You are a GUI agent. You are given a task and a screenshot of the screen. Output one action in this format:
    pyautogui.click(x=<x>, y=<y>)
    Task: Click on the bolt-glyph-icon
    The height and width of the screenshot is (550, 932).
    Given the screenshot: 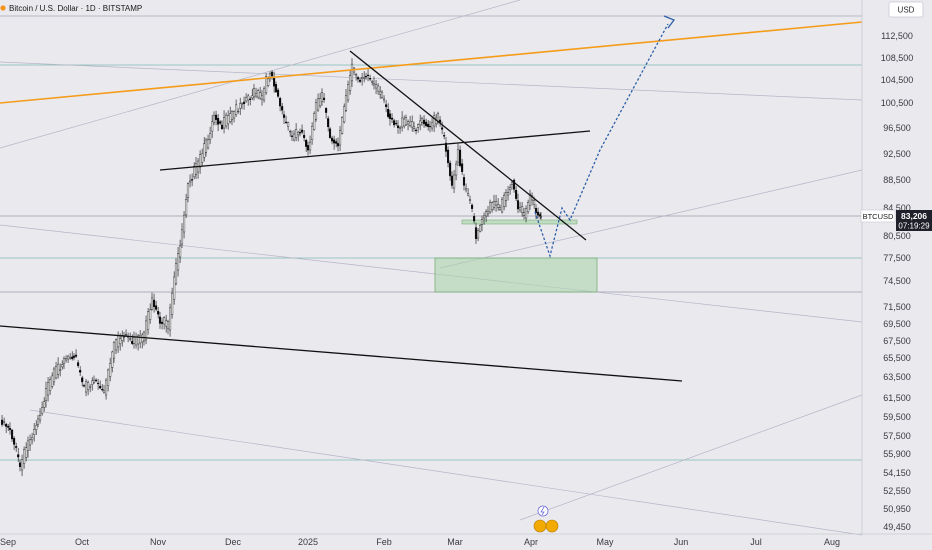 What is the action you would take?
    pyautogui.click(x=542, y=511)
    